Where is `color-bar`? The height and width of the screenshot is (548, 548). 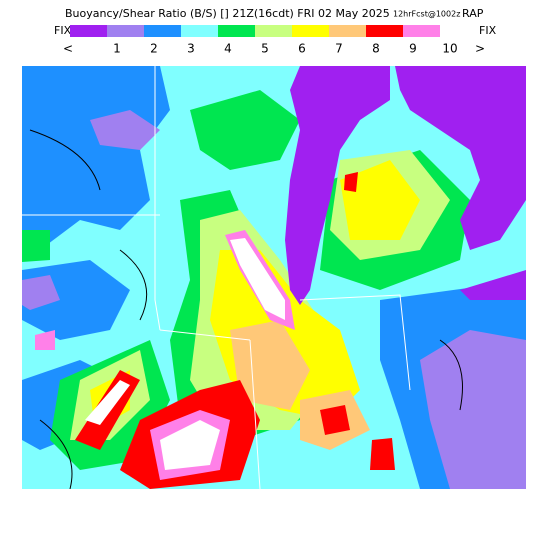
color-bar is located at coordinates (255, 31).